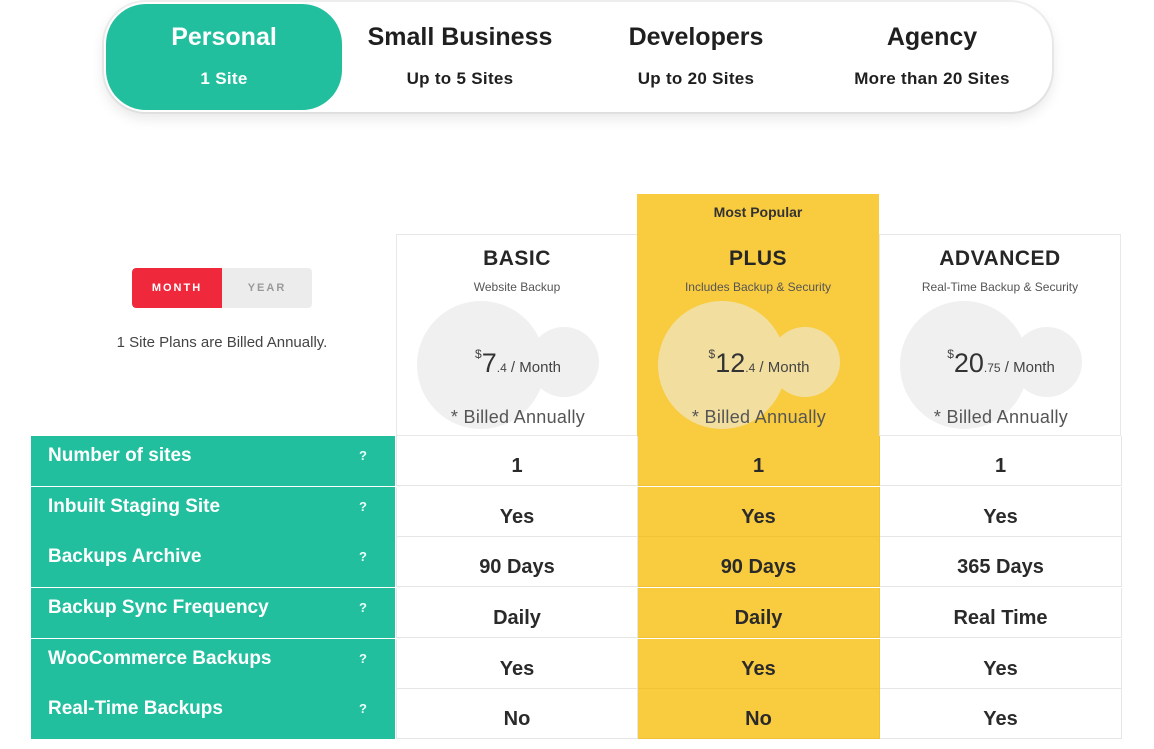 The image size is (1154, 749). I want to click on feature-label: Backup Sync Frequency, so click(213, 613).